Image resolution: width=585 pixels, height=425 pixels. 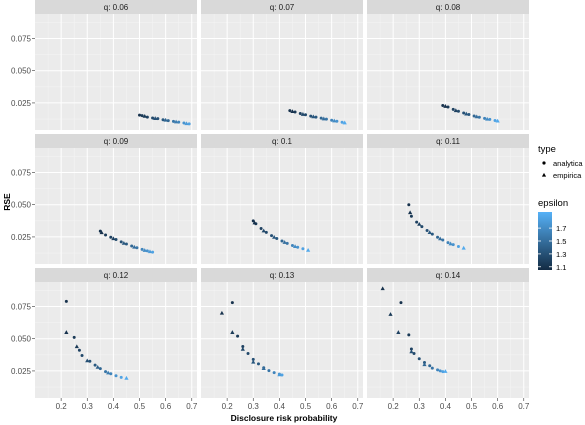 What do you see at coordinates (114, 406) in the screenshot?
I see `x-tick-label: 0.4` at bounding box center [114, 406].